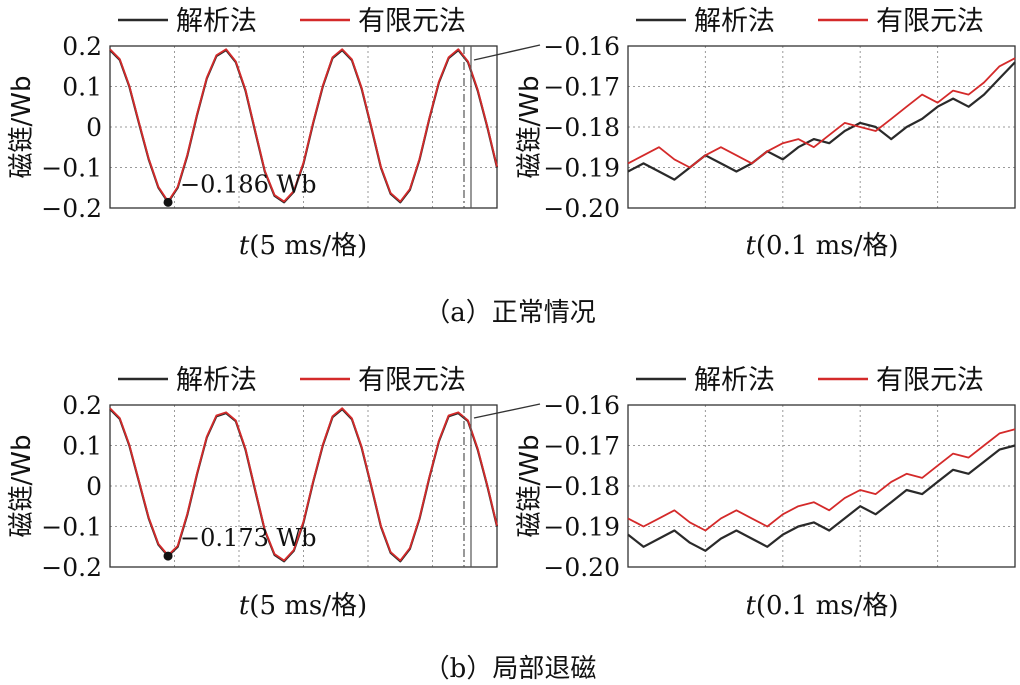 This screenshot has width=1020, height=685. Describe the element at coordinates (734, 21) in the screenshot. I see `a-zoom-legend-label-analytic: 解析法` at that location.